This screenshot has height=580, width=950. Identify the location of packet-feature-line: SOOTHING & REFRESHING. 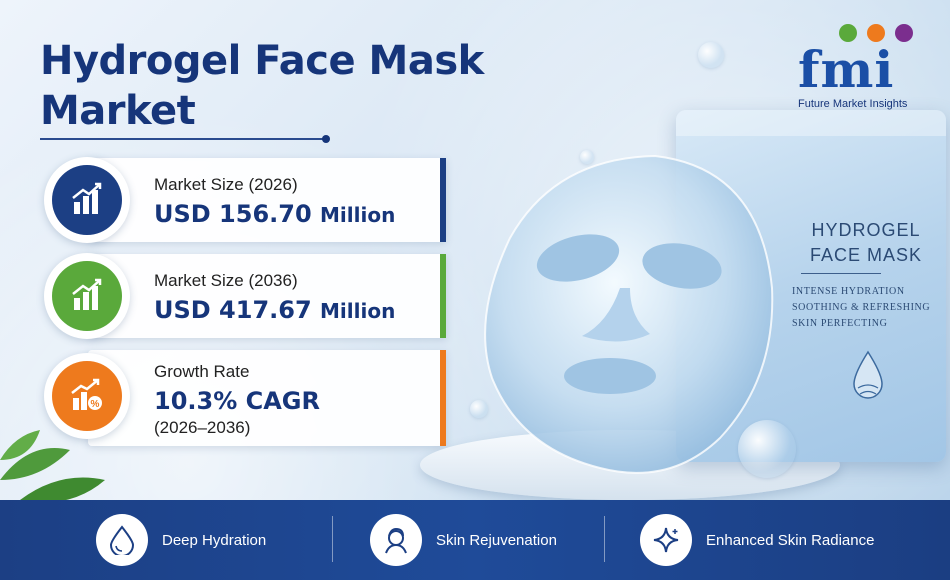
(861, 307).